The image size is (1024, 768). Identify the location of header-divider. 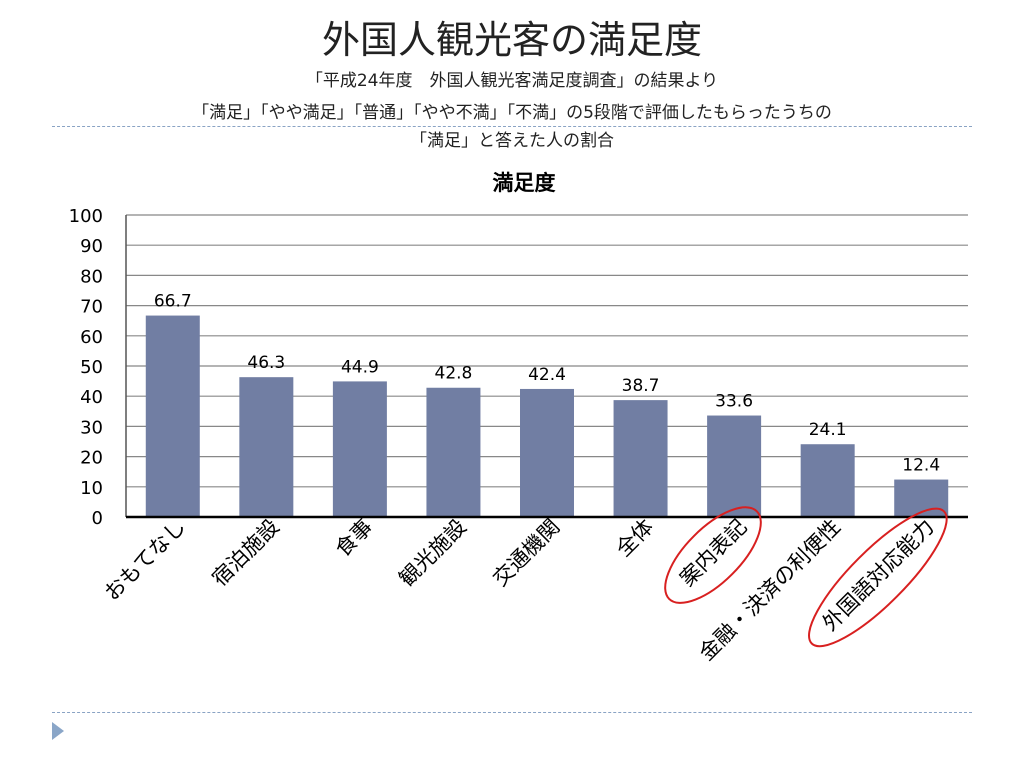
(512, 126).